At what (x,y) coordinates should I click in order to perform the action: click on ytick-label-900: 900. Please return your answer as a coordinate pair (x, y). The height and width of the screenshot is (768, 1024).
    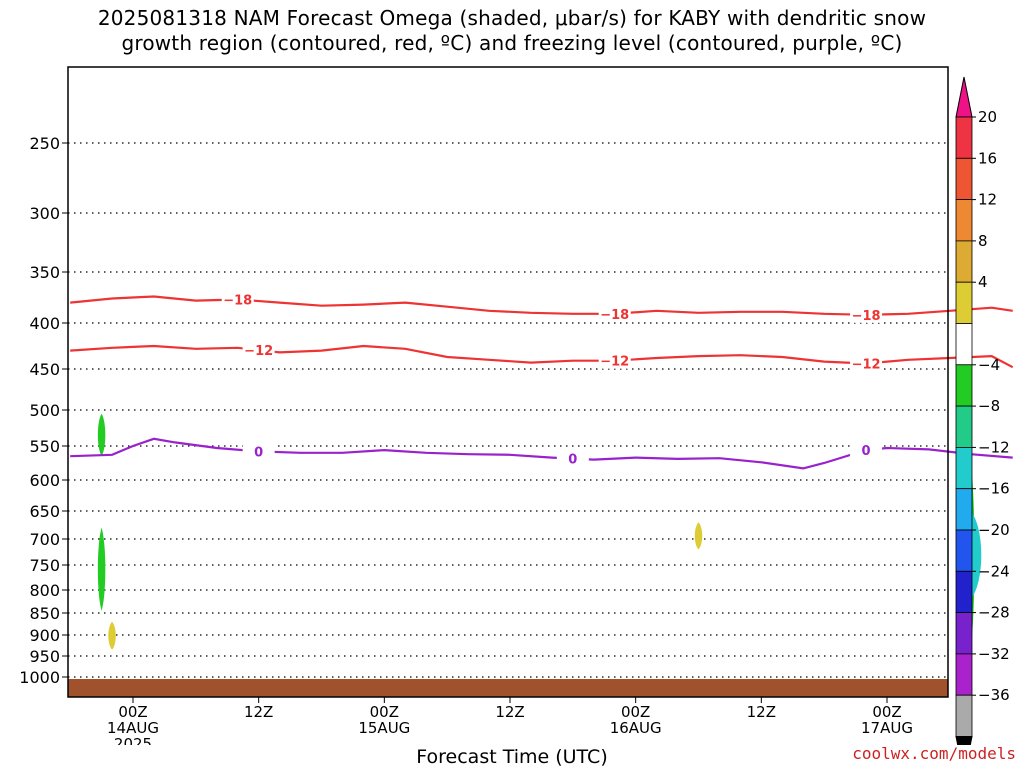
    Looking at the image, I should click on (44, 635).